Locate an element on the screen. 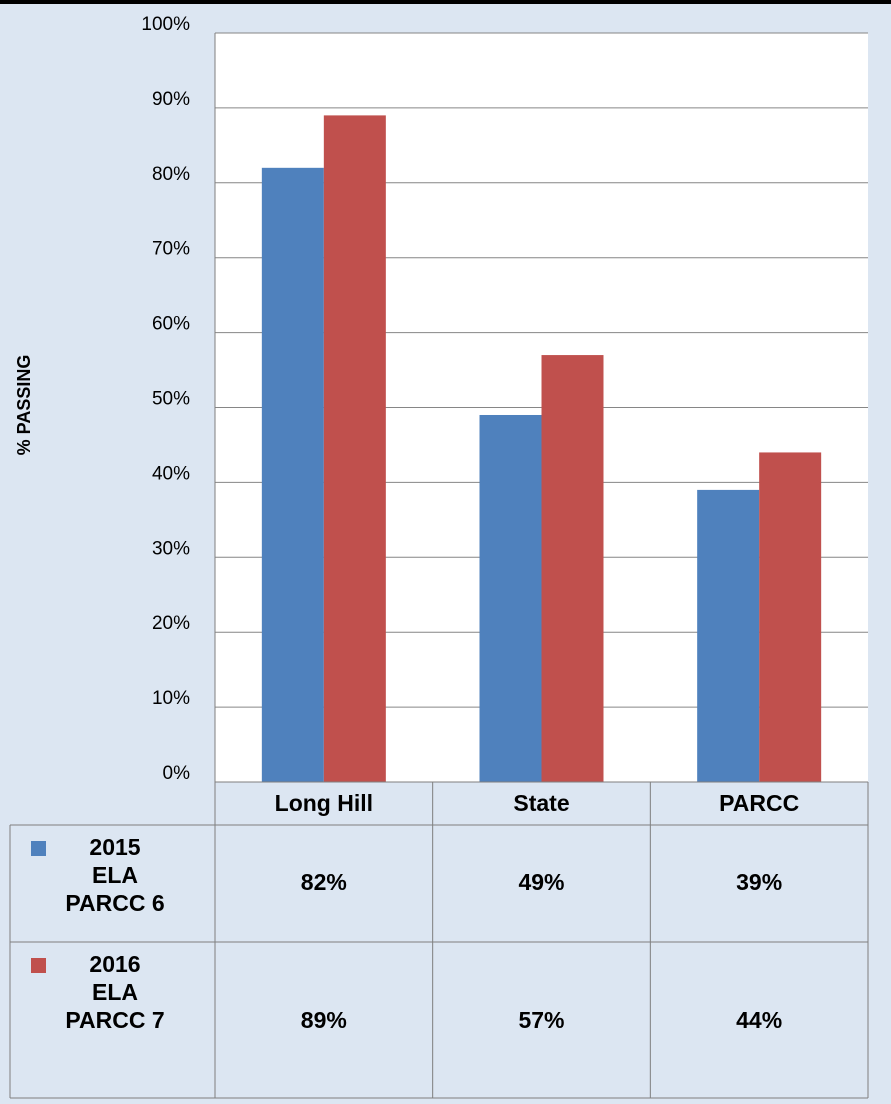 Image resolution: width=891 pixels, height=1104 pixels. y-tick-label: 80% is located at coordinates (171, 174).